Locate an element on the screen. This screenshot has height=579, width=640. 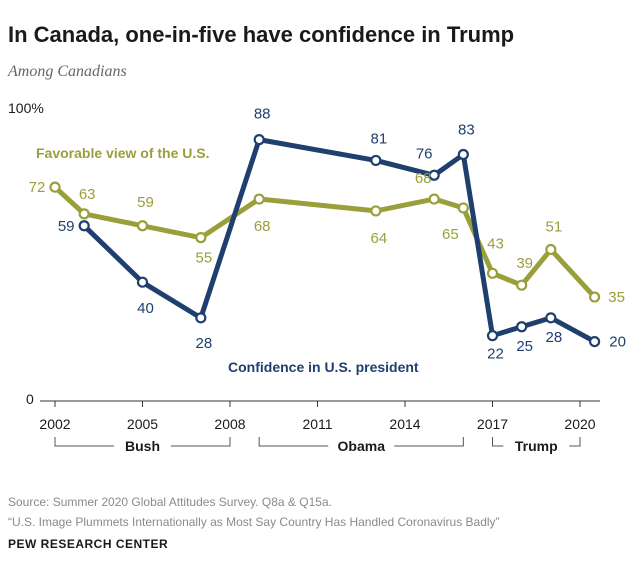
chart-subtitle: Among Canadians is located at coordinates (67, 71).